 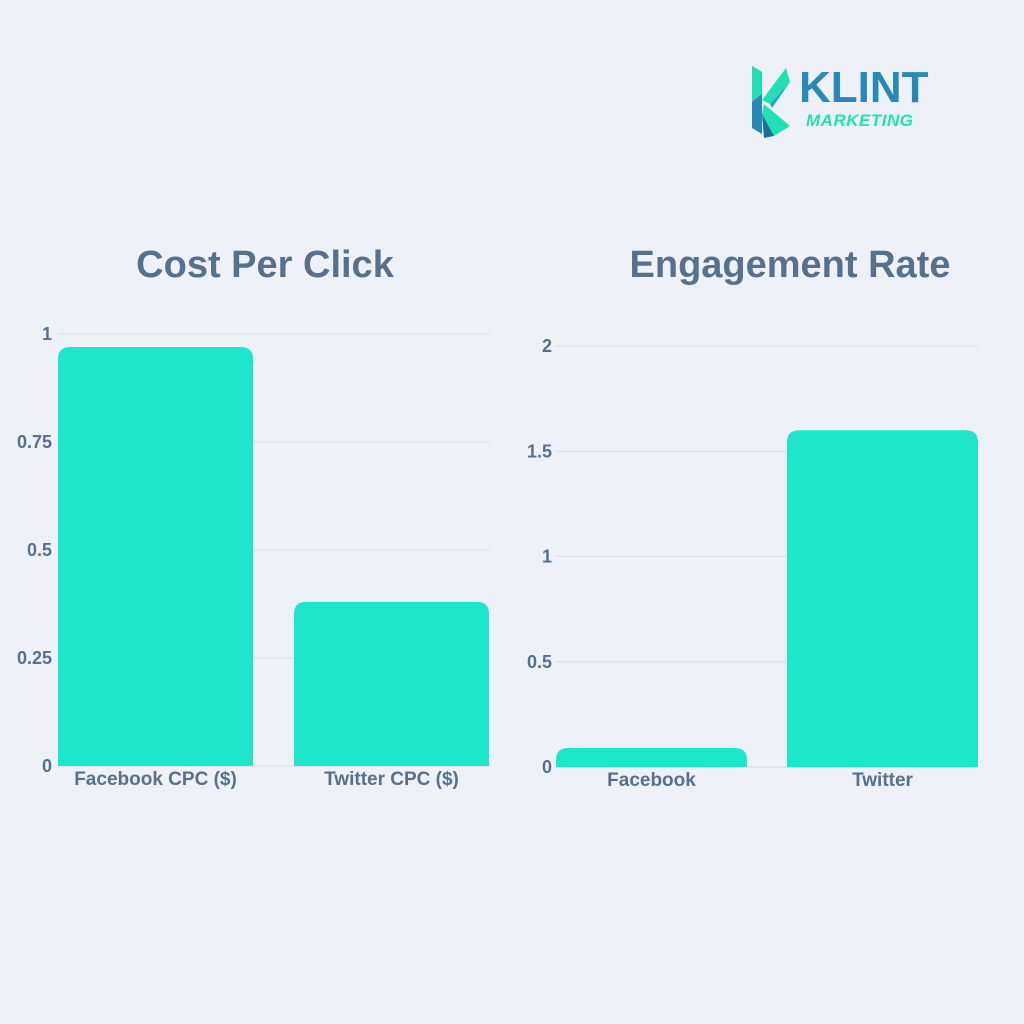 What do you see at coordinates (547, 346) in the screenshot?
I see `engagement-y-tick-label: 2` at bounding box center [547, 346].